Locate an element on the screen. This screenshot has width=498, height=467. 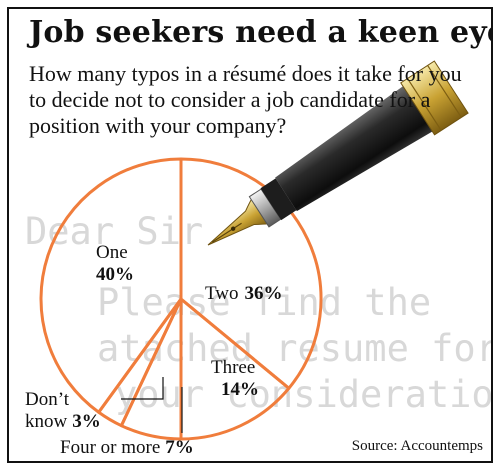
label-two-name: Two is located at coordinates (222, 293).